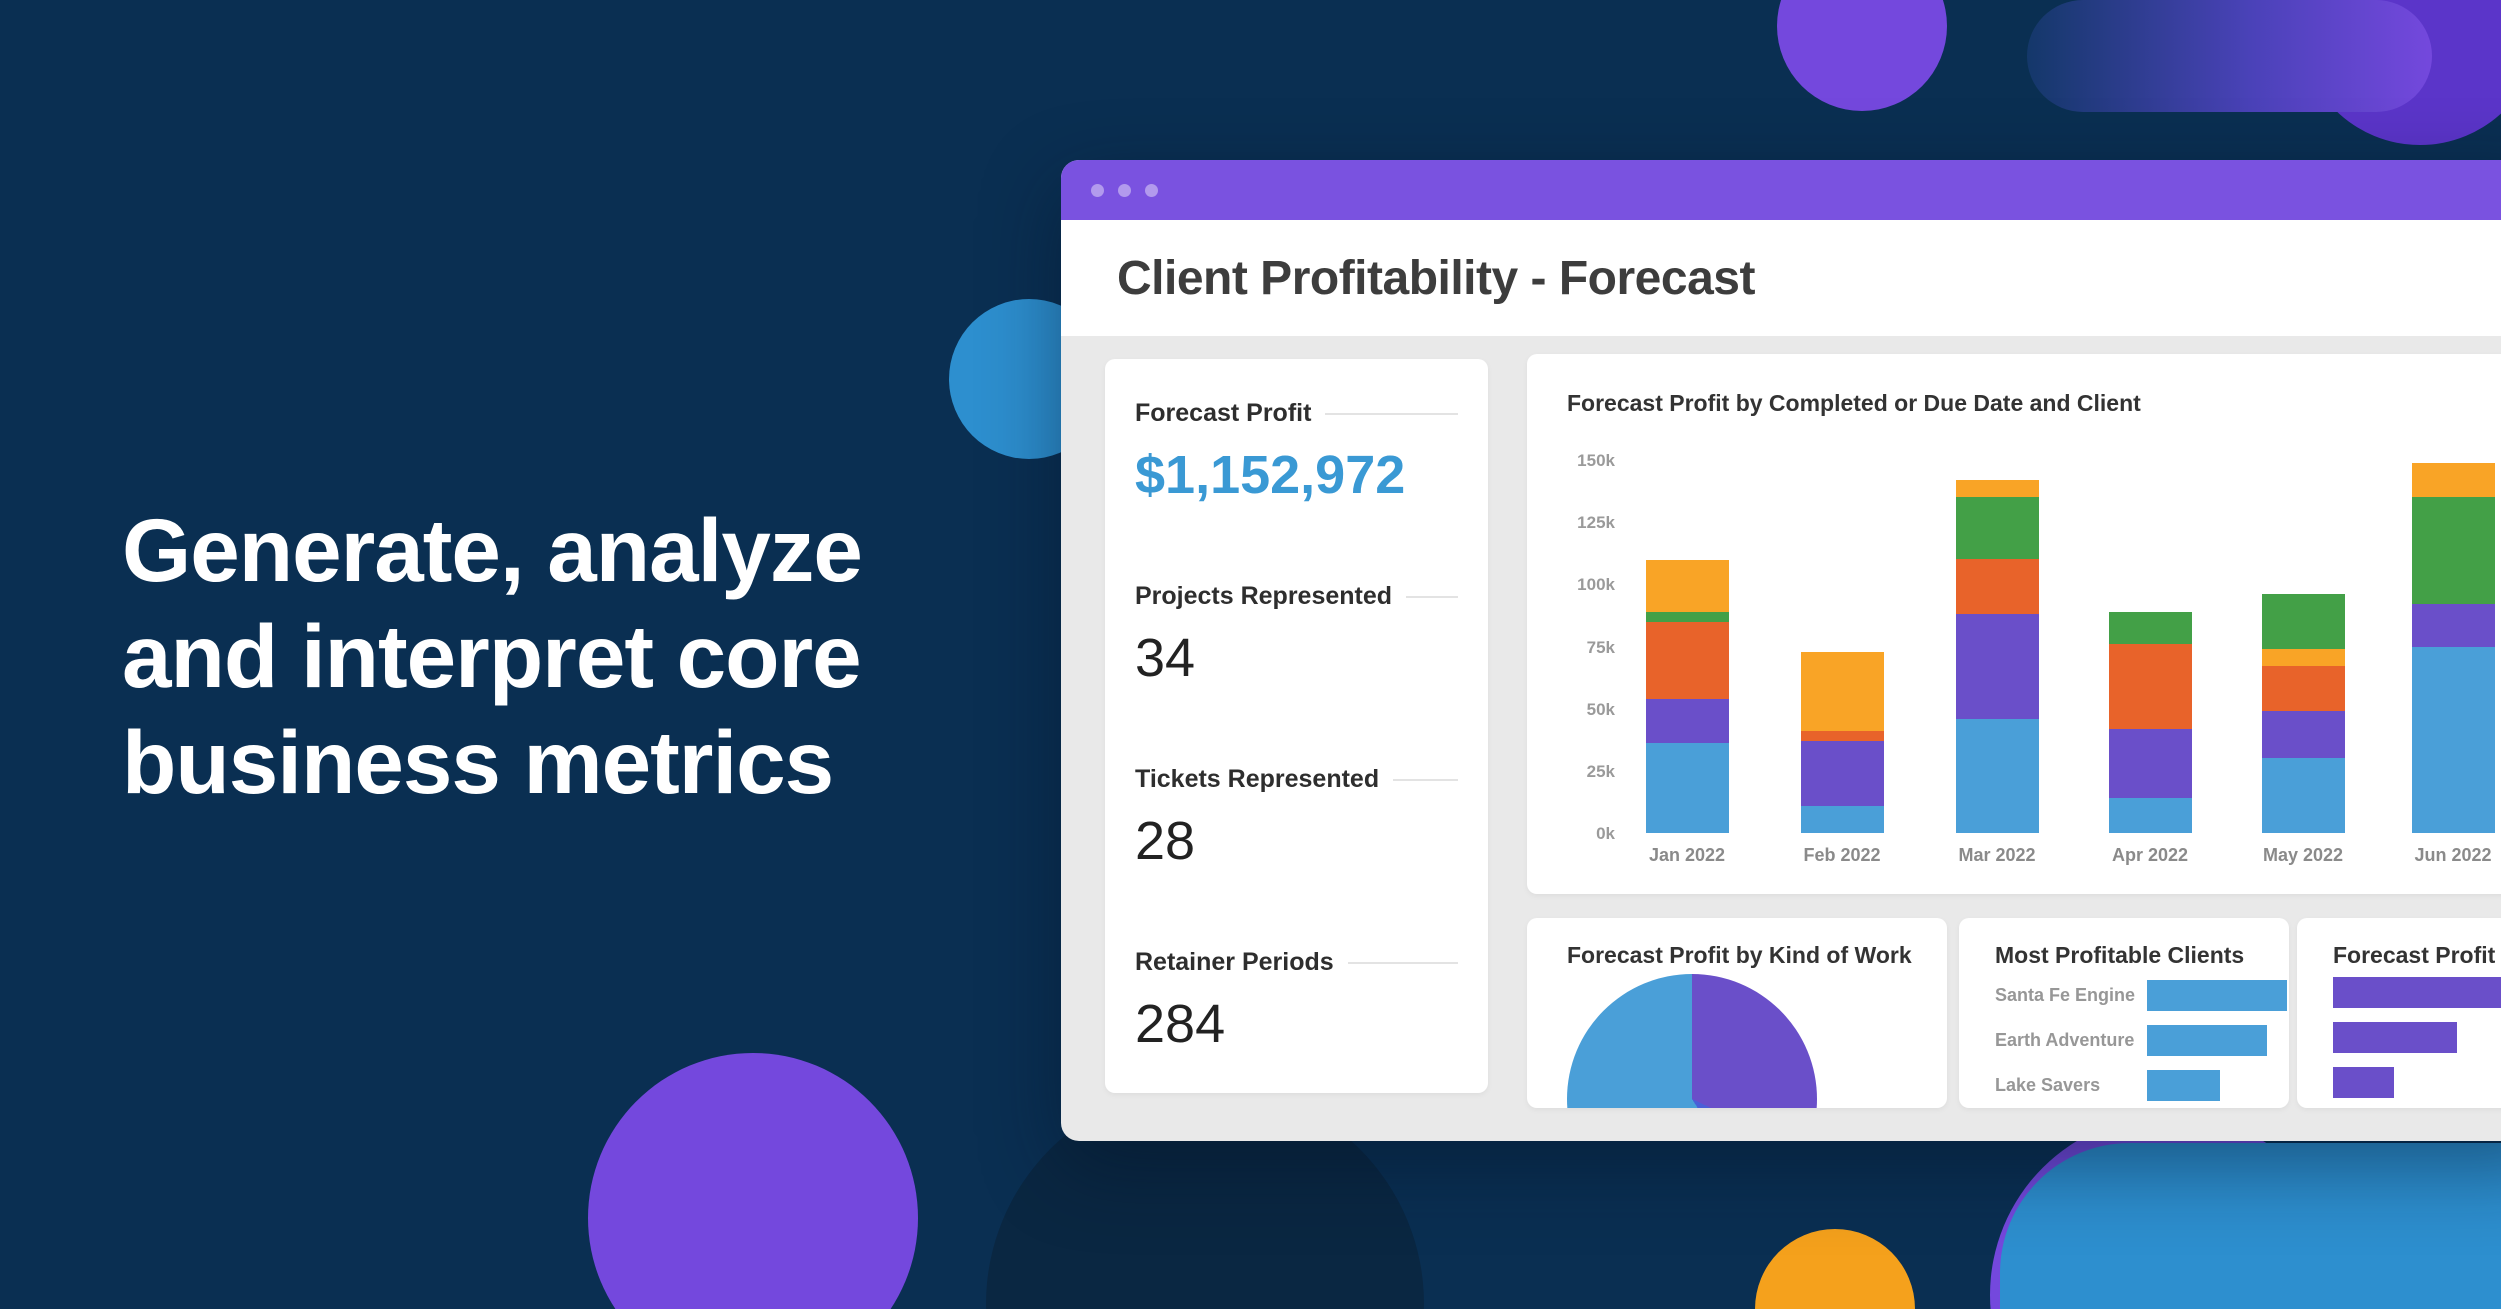 Image resolution: width=2501 pixels, height=1309 pixels. I want to click on stat-label: Projects Represented, so click(1264, 596).